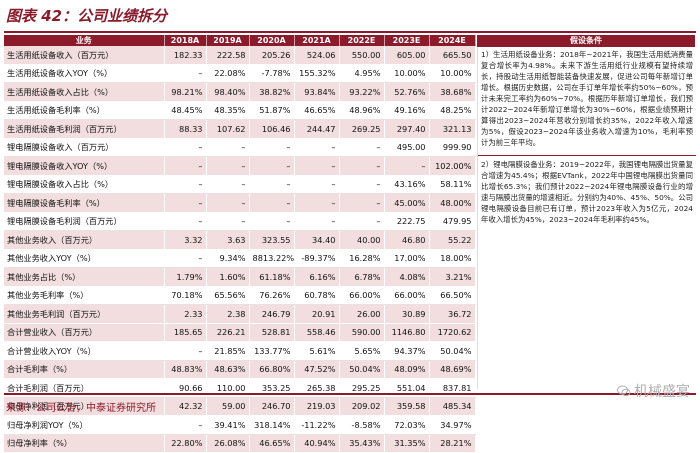 Image resolution: width=700 pixels, height=453 pixels. Describe the element at coordinates (452, 73) in the screenshot. I see `table-cell: 10.00%` at that location.